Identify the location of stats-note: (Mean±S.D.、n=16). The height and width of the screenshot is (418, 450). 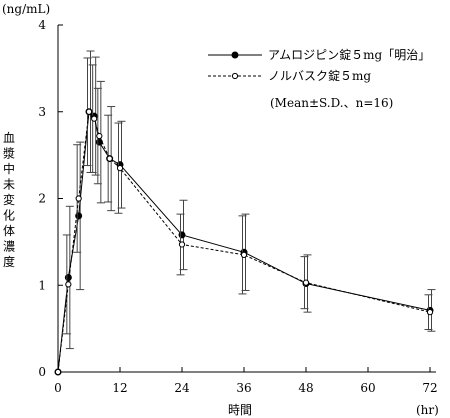
(331, 103).